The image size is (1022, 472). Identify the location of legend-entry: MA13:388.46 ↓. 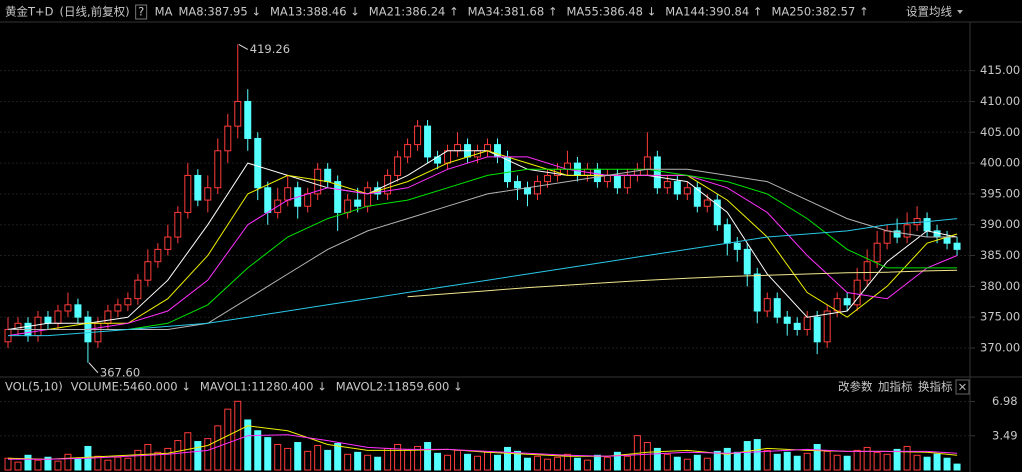
(315, 12).